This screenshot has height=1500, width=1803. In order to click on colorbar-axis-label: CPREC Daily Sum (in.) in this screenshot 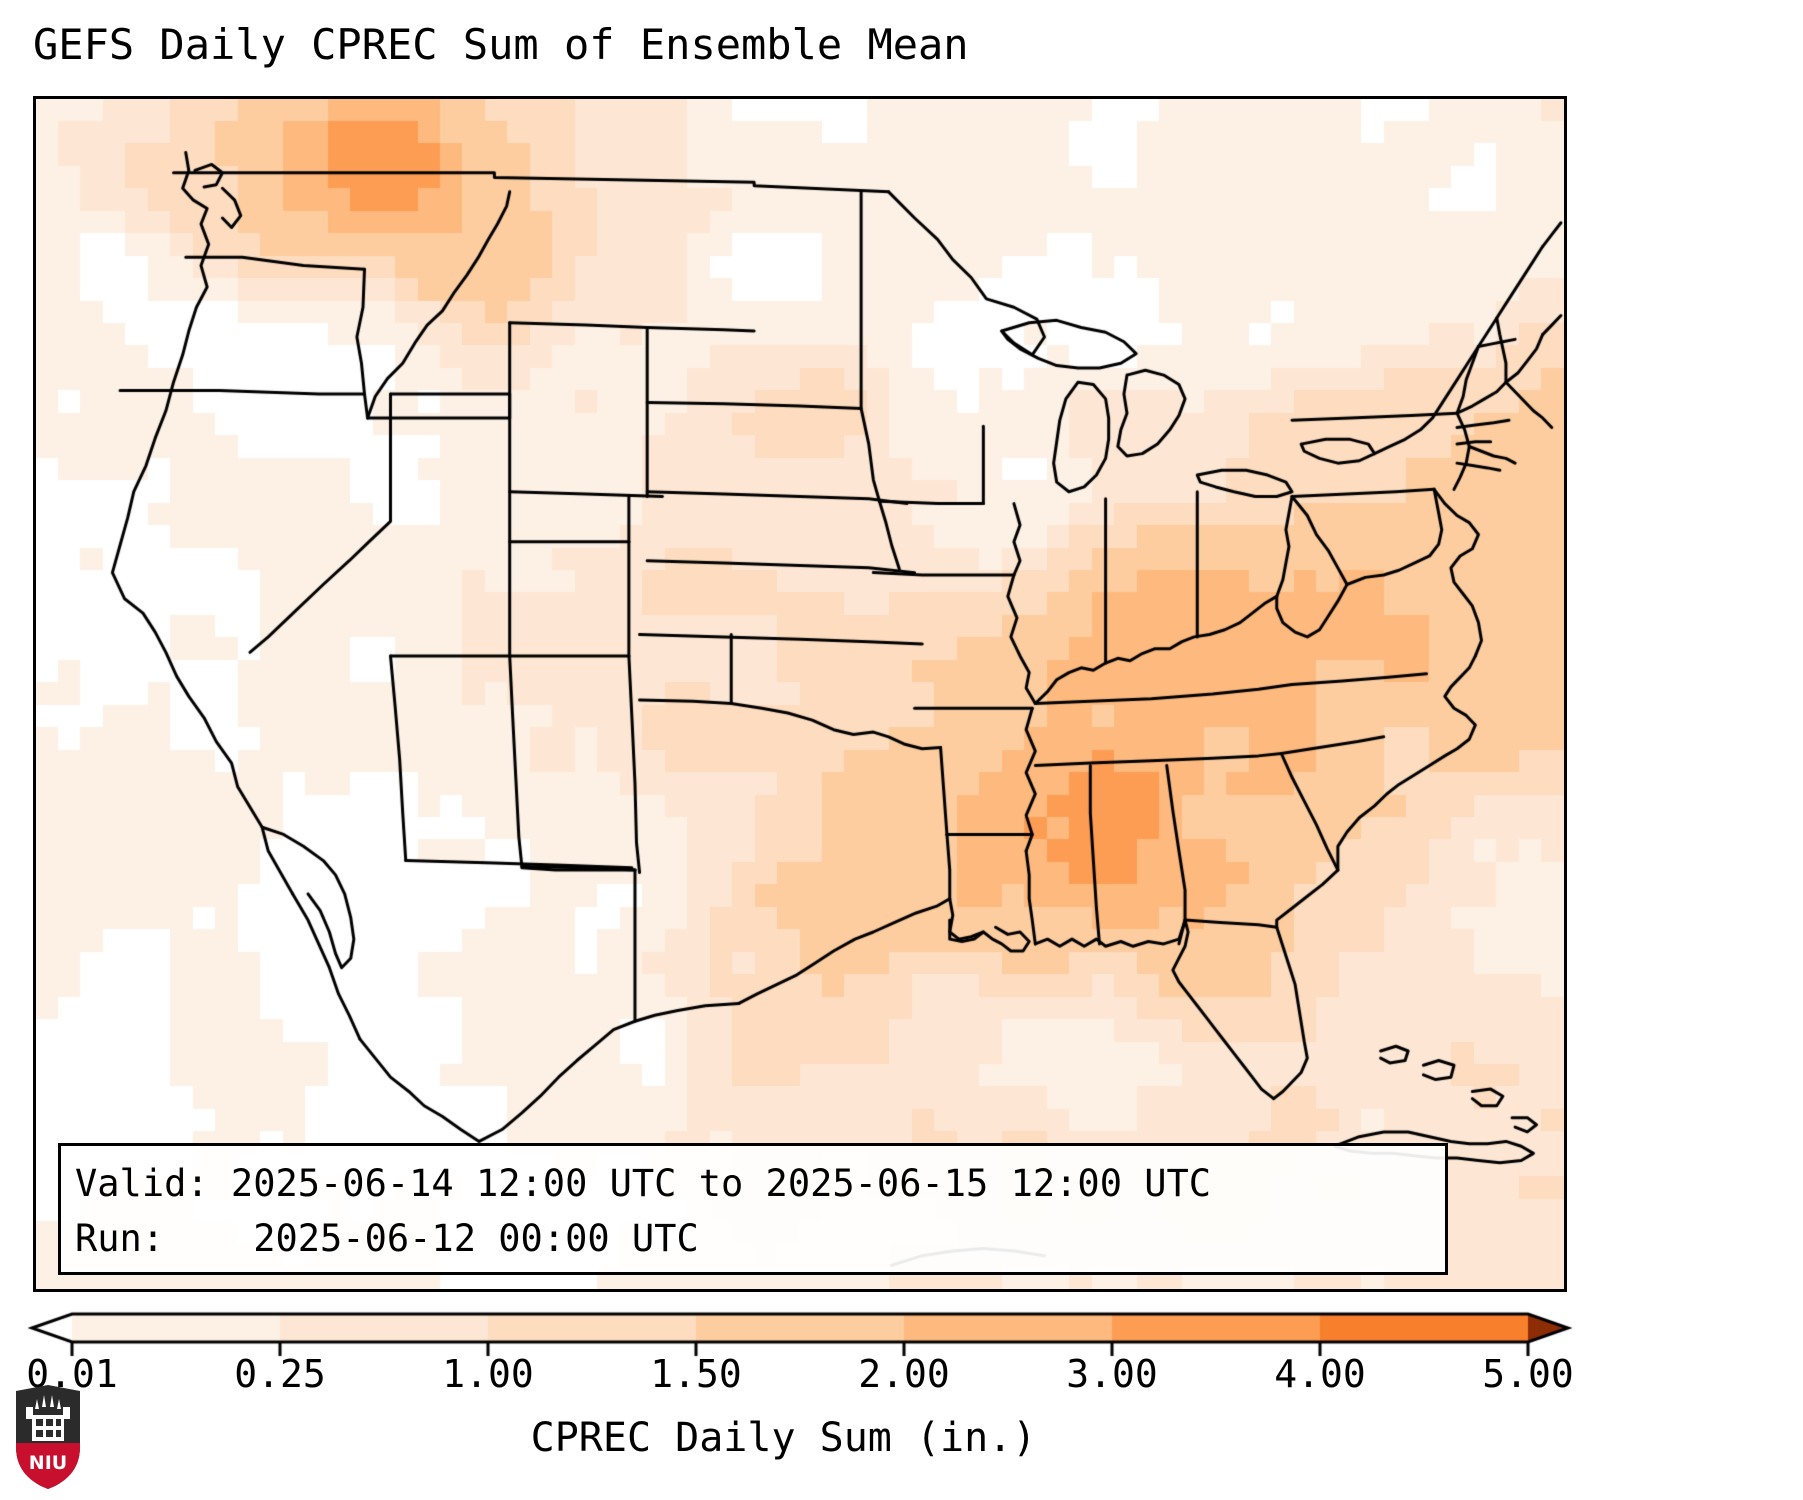, I will do `click(783, 1438)`.